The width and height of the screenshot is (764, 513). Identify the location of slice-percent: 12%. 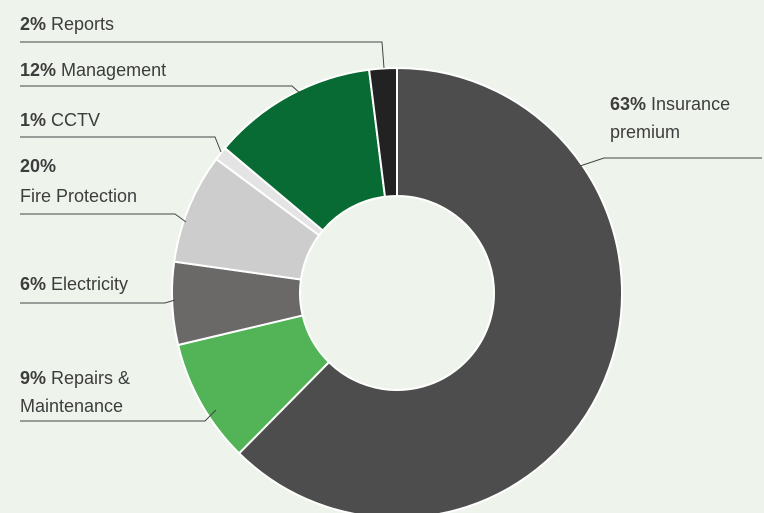
(38, 70).